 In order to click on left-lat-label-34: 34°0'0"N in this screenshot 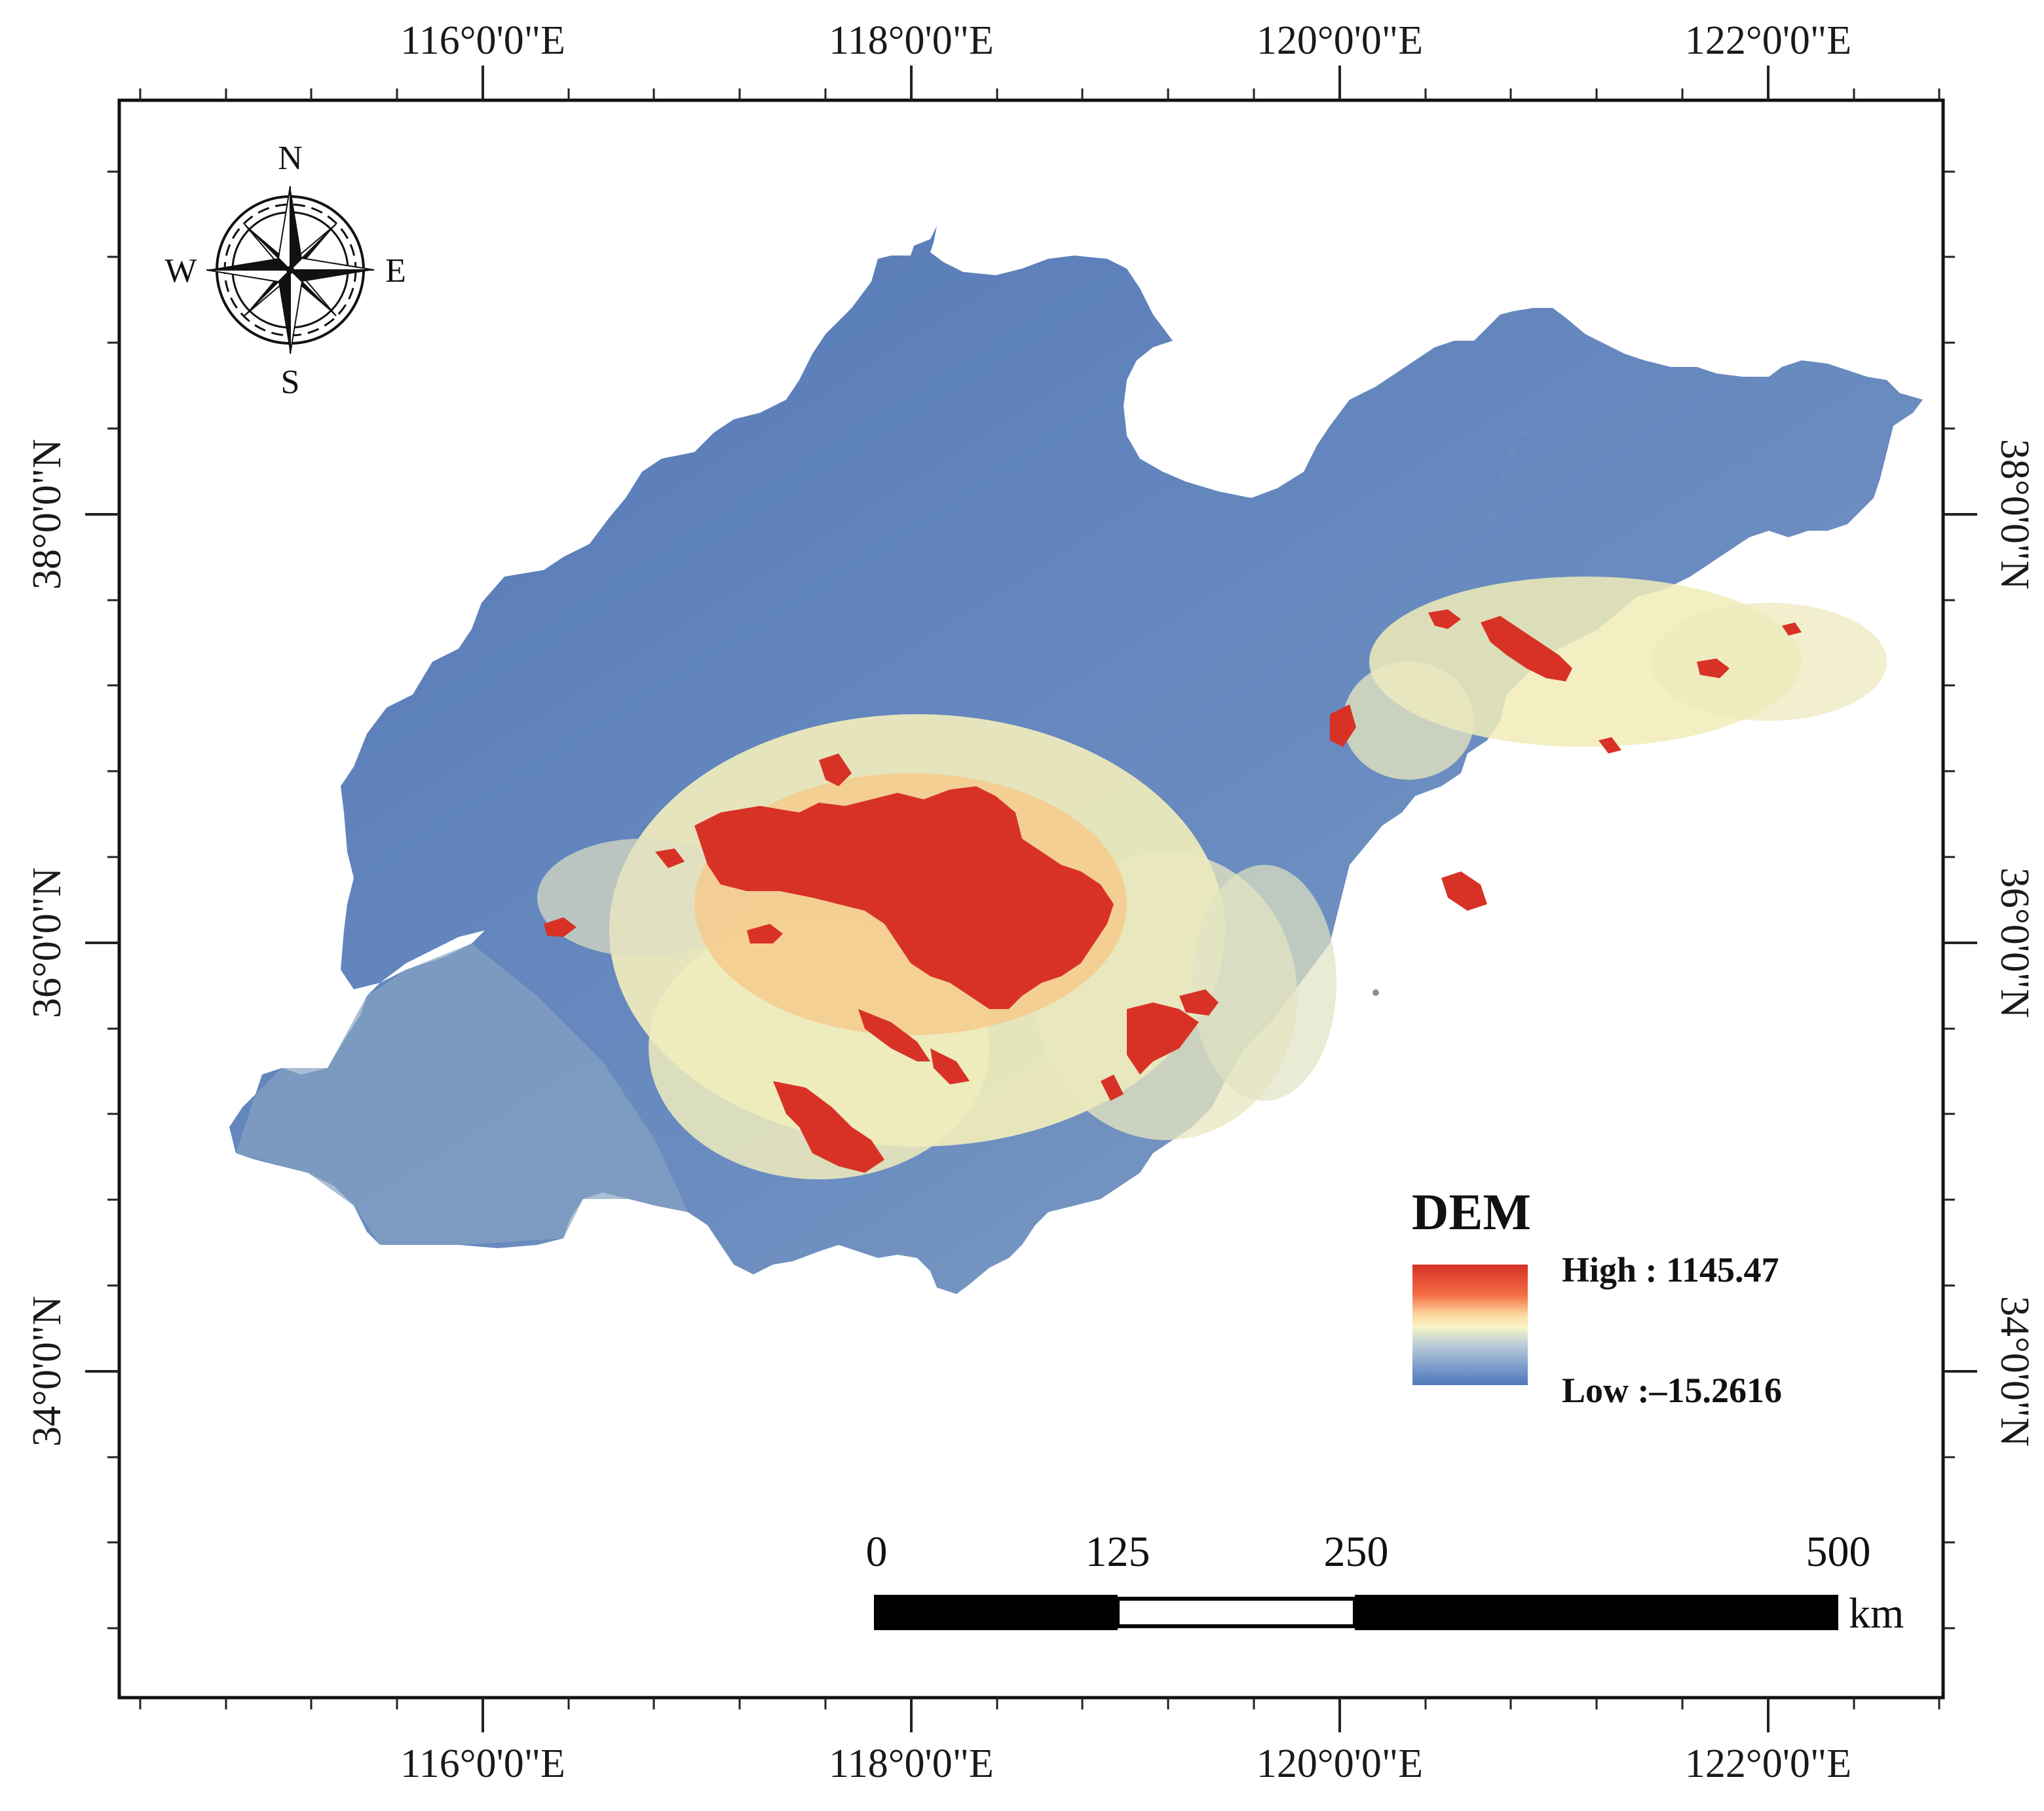, I will do `click(47, 1371)`.